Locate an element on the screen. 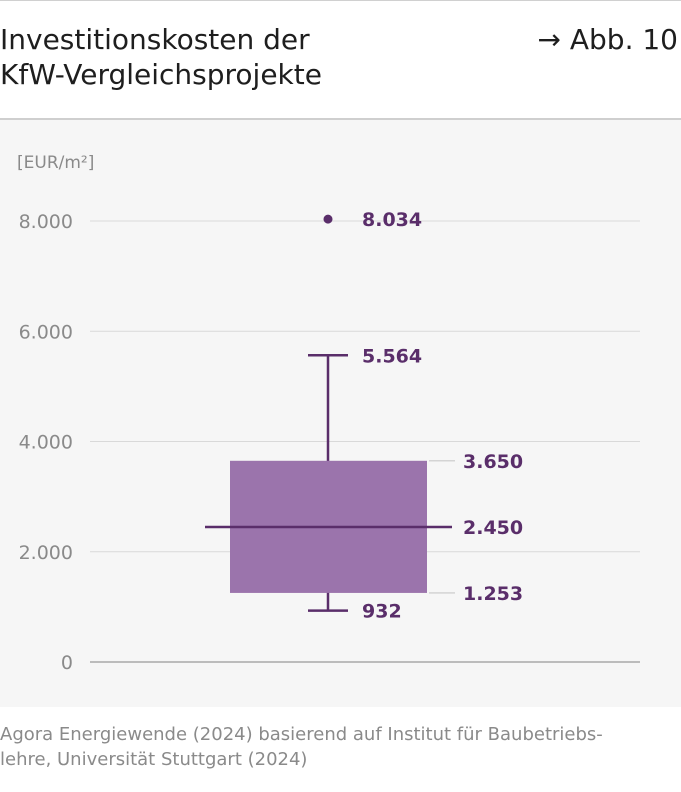 Image resolution: width=681 pixels, height=792 pixels. max-value-label: 5.564 is located at coordinates (392, 356).